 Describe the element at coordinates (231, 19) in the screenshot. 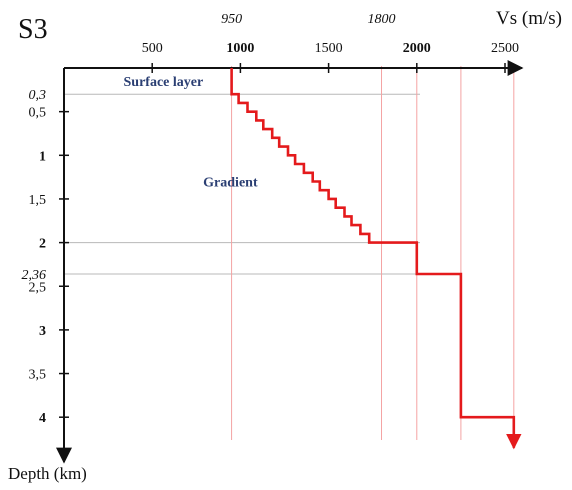

I see `x-annotation-label: 950` at that location.